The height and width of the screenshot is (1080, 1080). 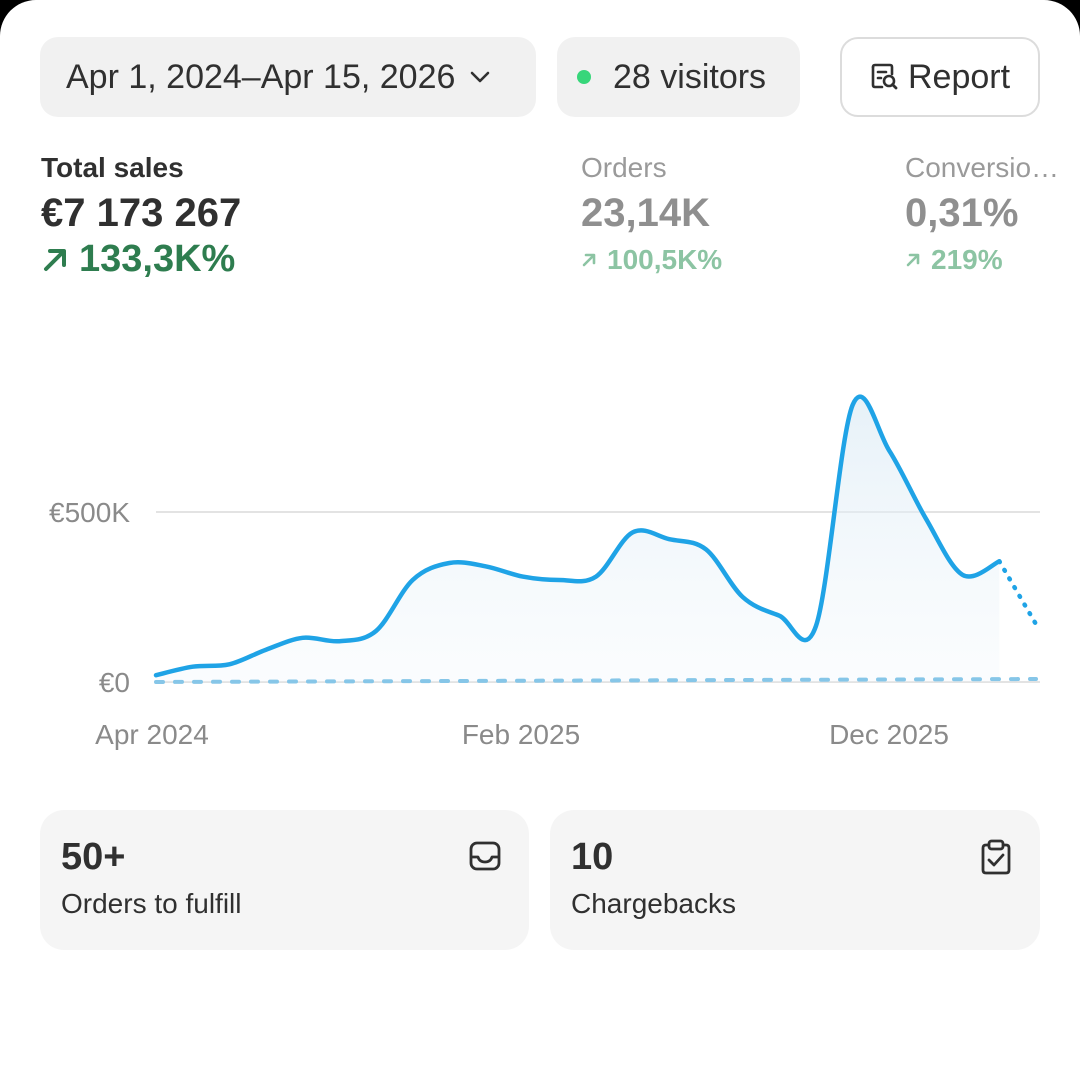 I want to click on metric-total-sales: Total sales €7 173 267 133,3K%, so click(x=141, y=215).